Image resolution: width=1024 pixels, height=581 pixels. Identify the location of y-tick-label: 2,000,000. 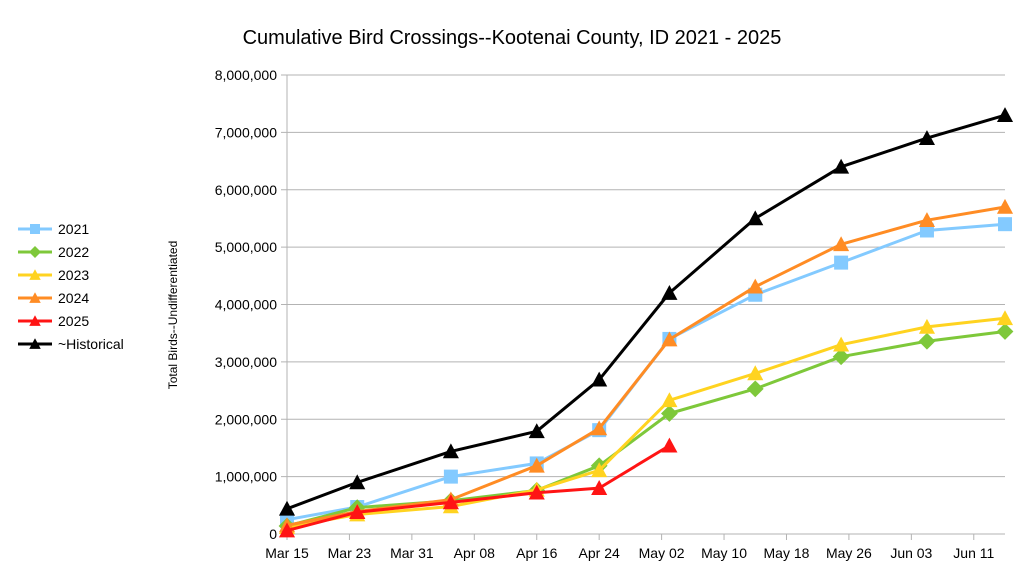
(246, 419).